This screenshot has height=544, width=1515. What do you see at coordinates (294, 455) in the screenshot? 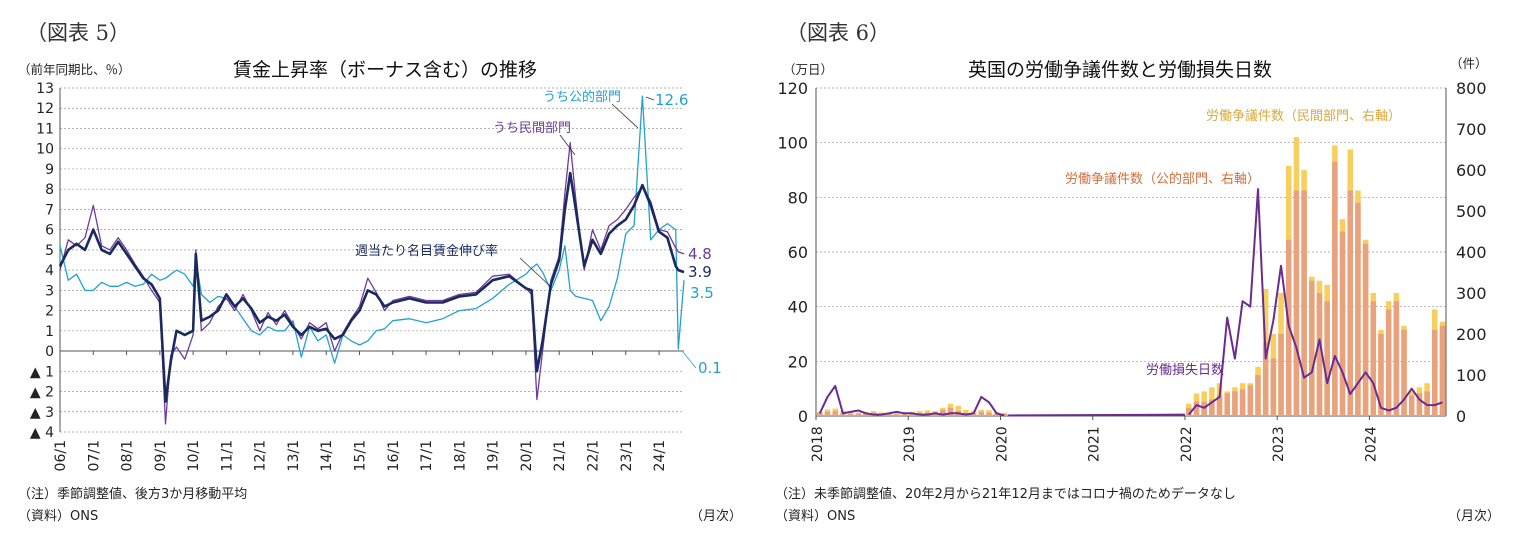
I see `x-tick-label: 13/1` at bounding box center [294, 455].